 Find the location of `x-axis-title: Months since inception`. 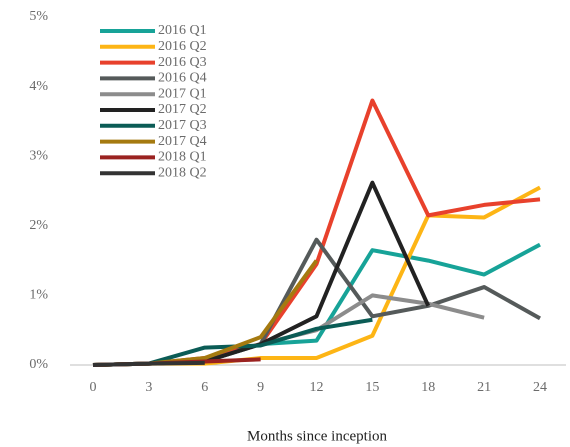

x-axis-title: Months since inception is located at coordinates (317, 436).